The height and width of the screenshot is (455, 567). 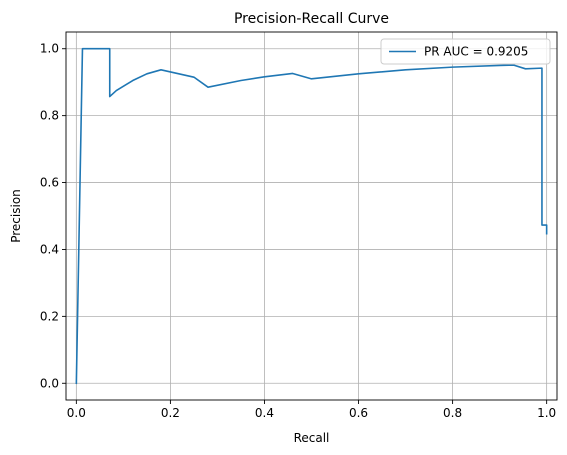 What do you see at coordinates (49, 183) in the screenshot?
I see `y-tick-label: 0.6` at bounding box center [49, 183].